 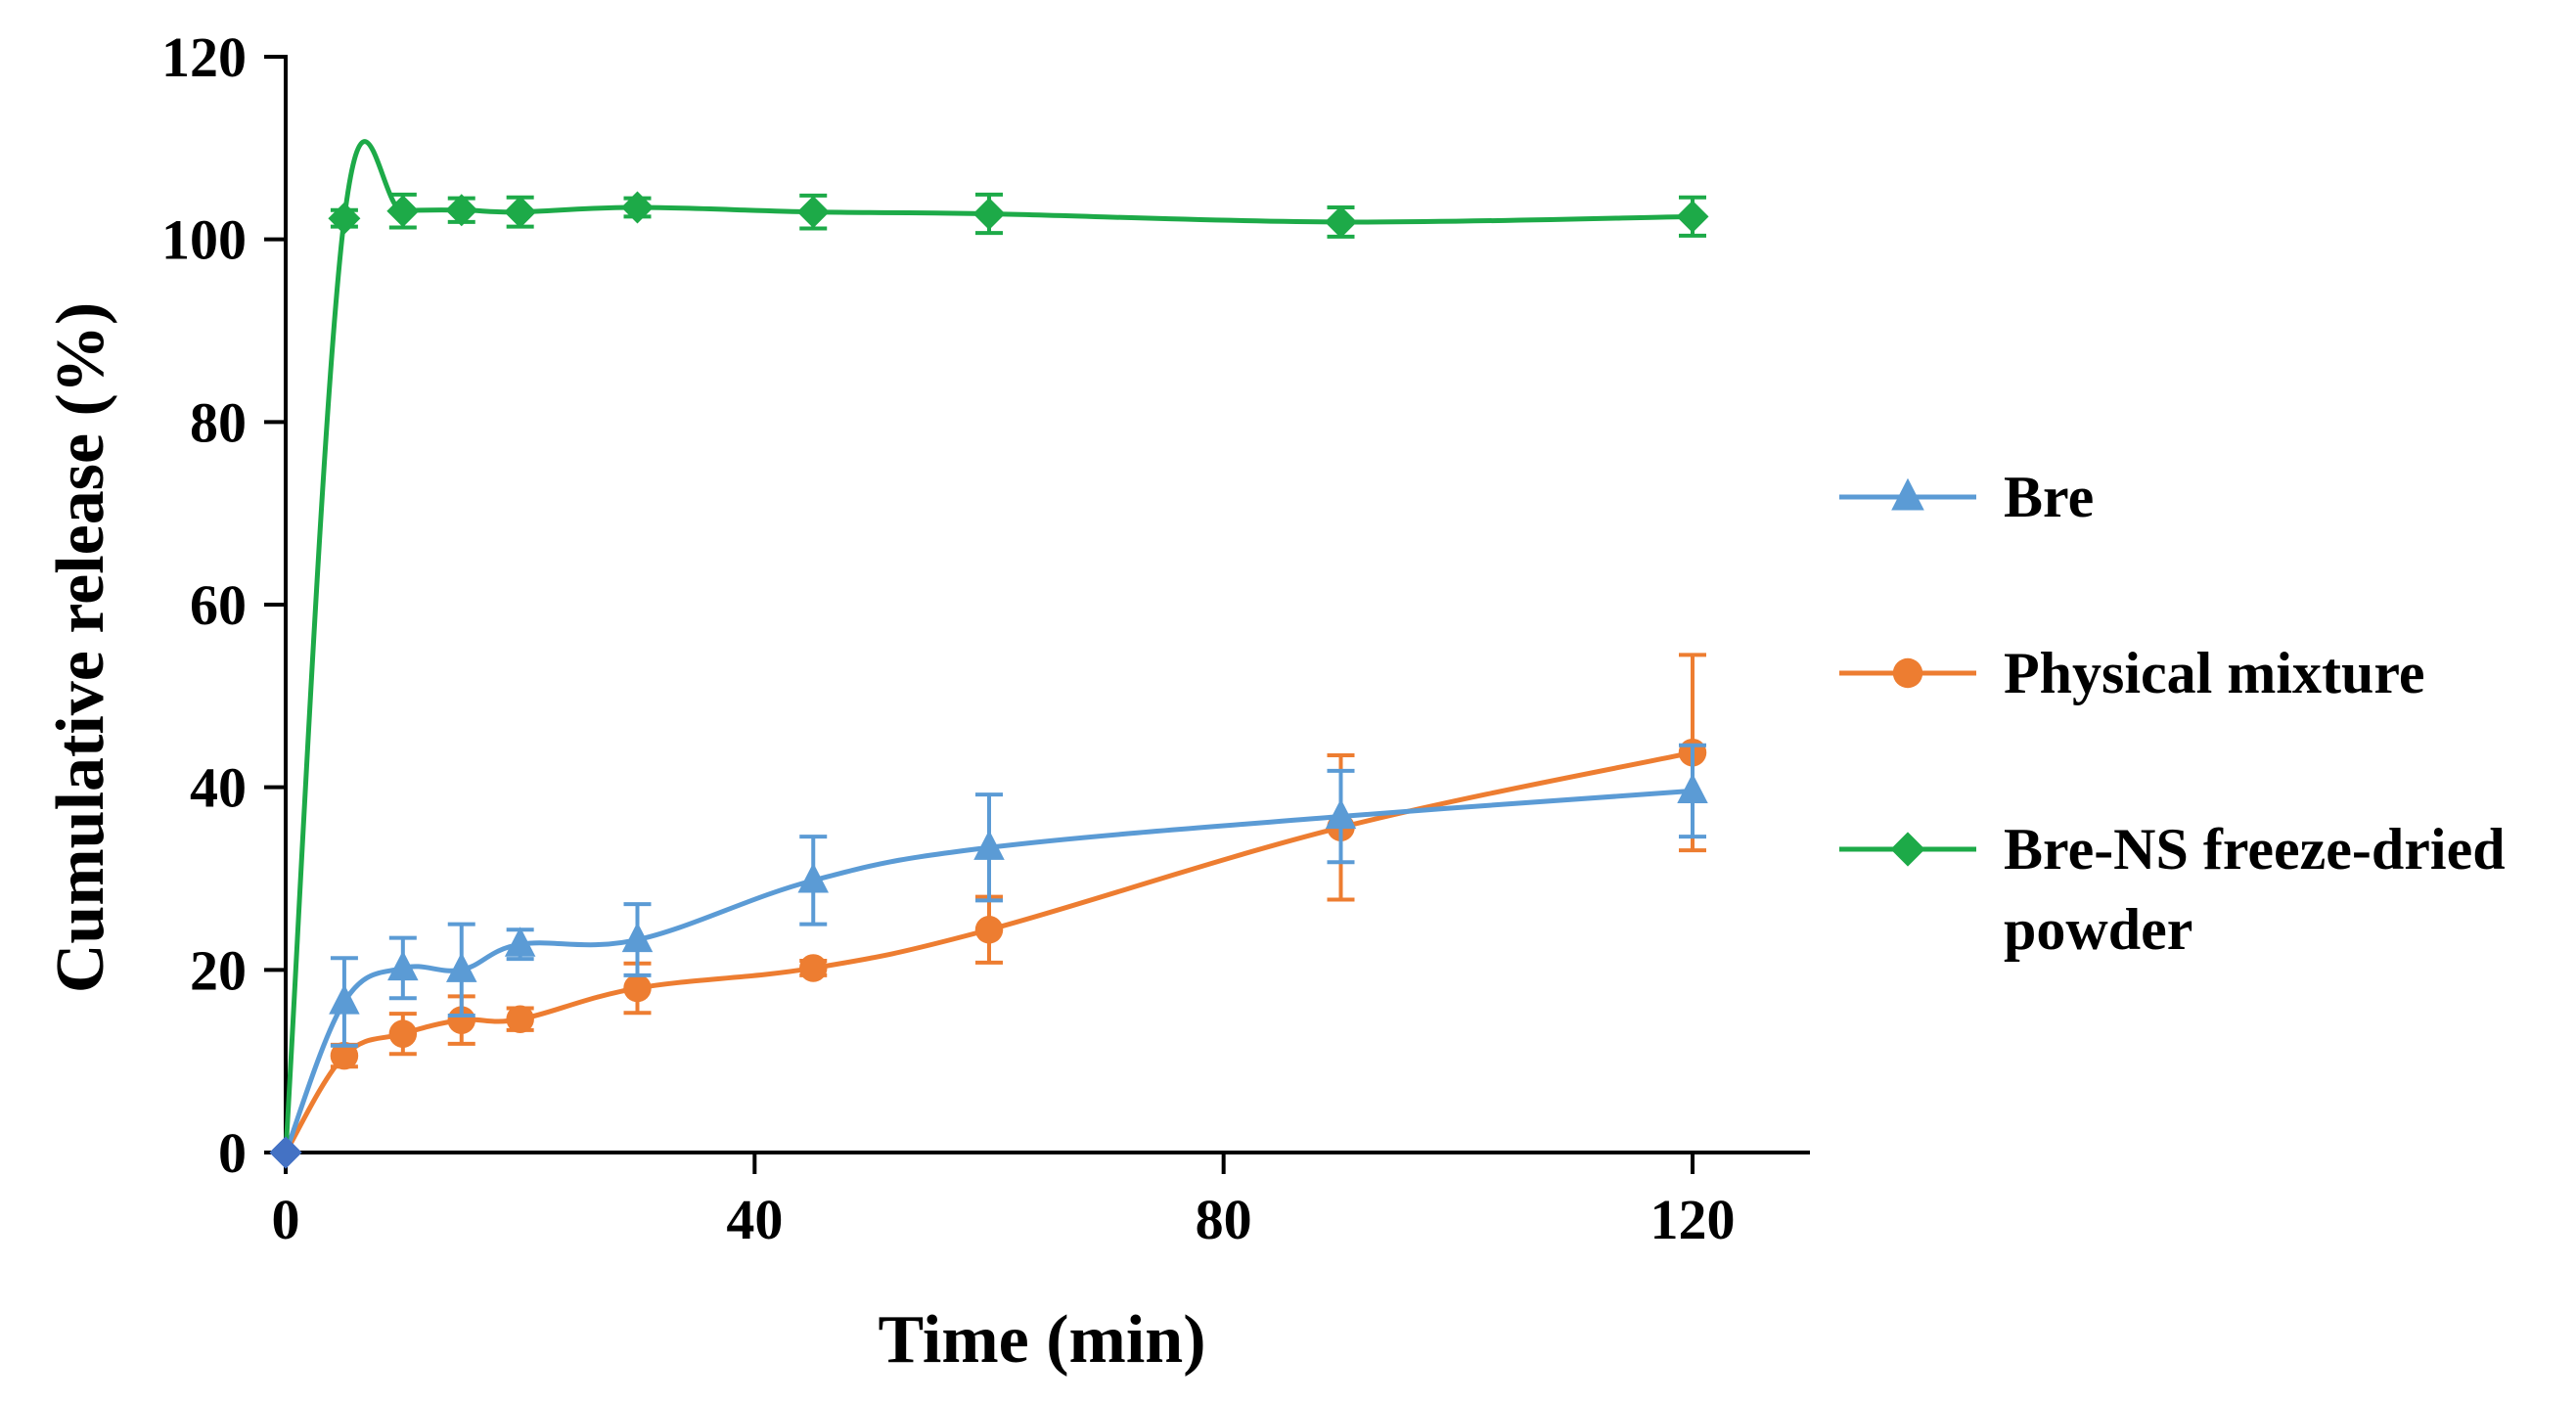 I want to click on y-tick-label: 0, so click(x=232, y=1153).